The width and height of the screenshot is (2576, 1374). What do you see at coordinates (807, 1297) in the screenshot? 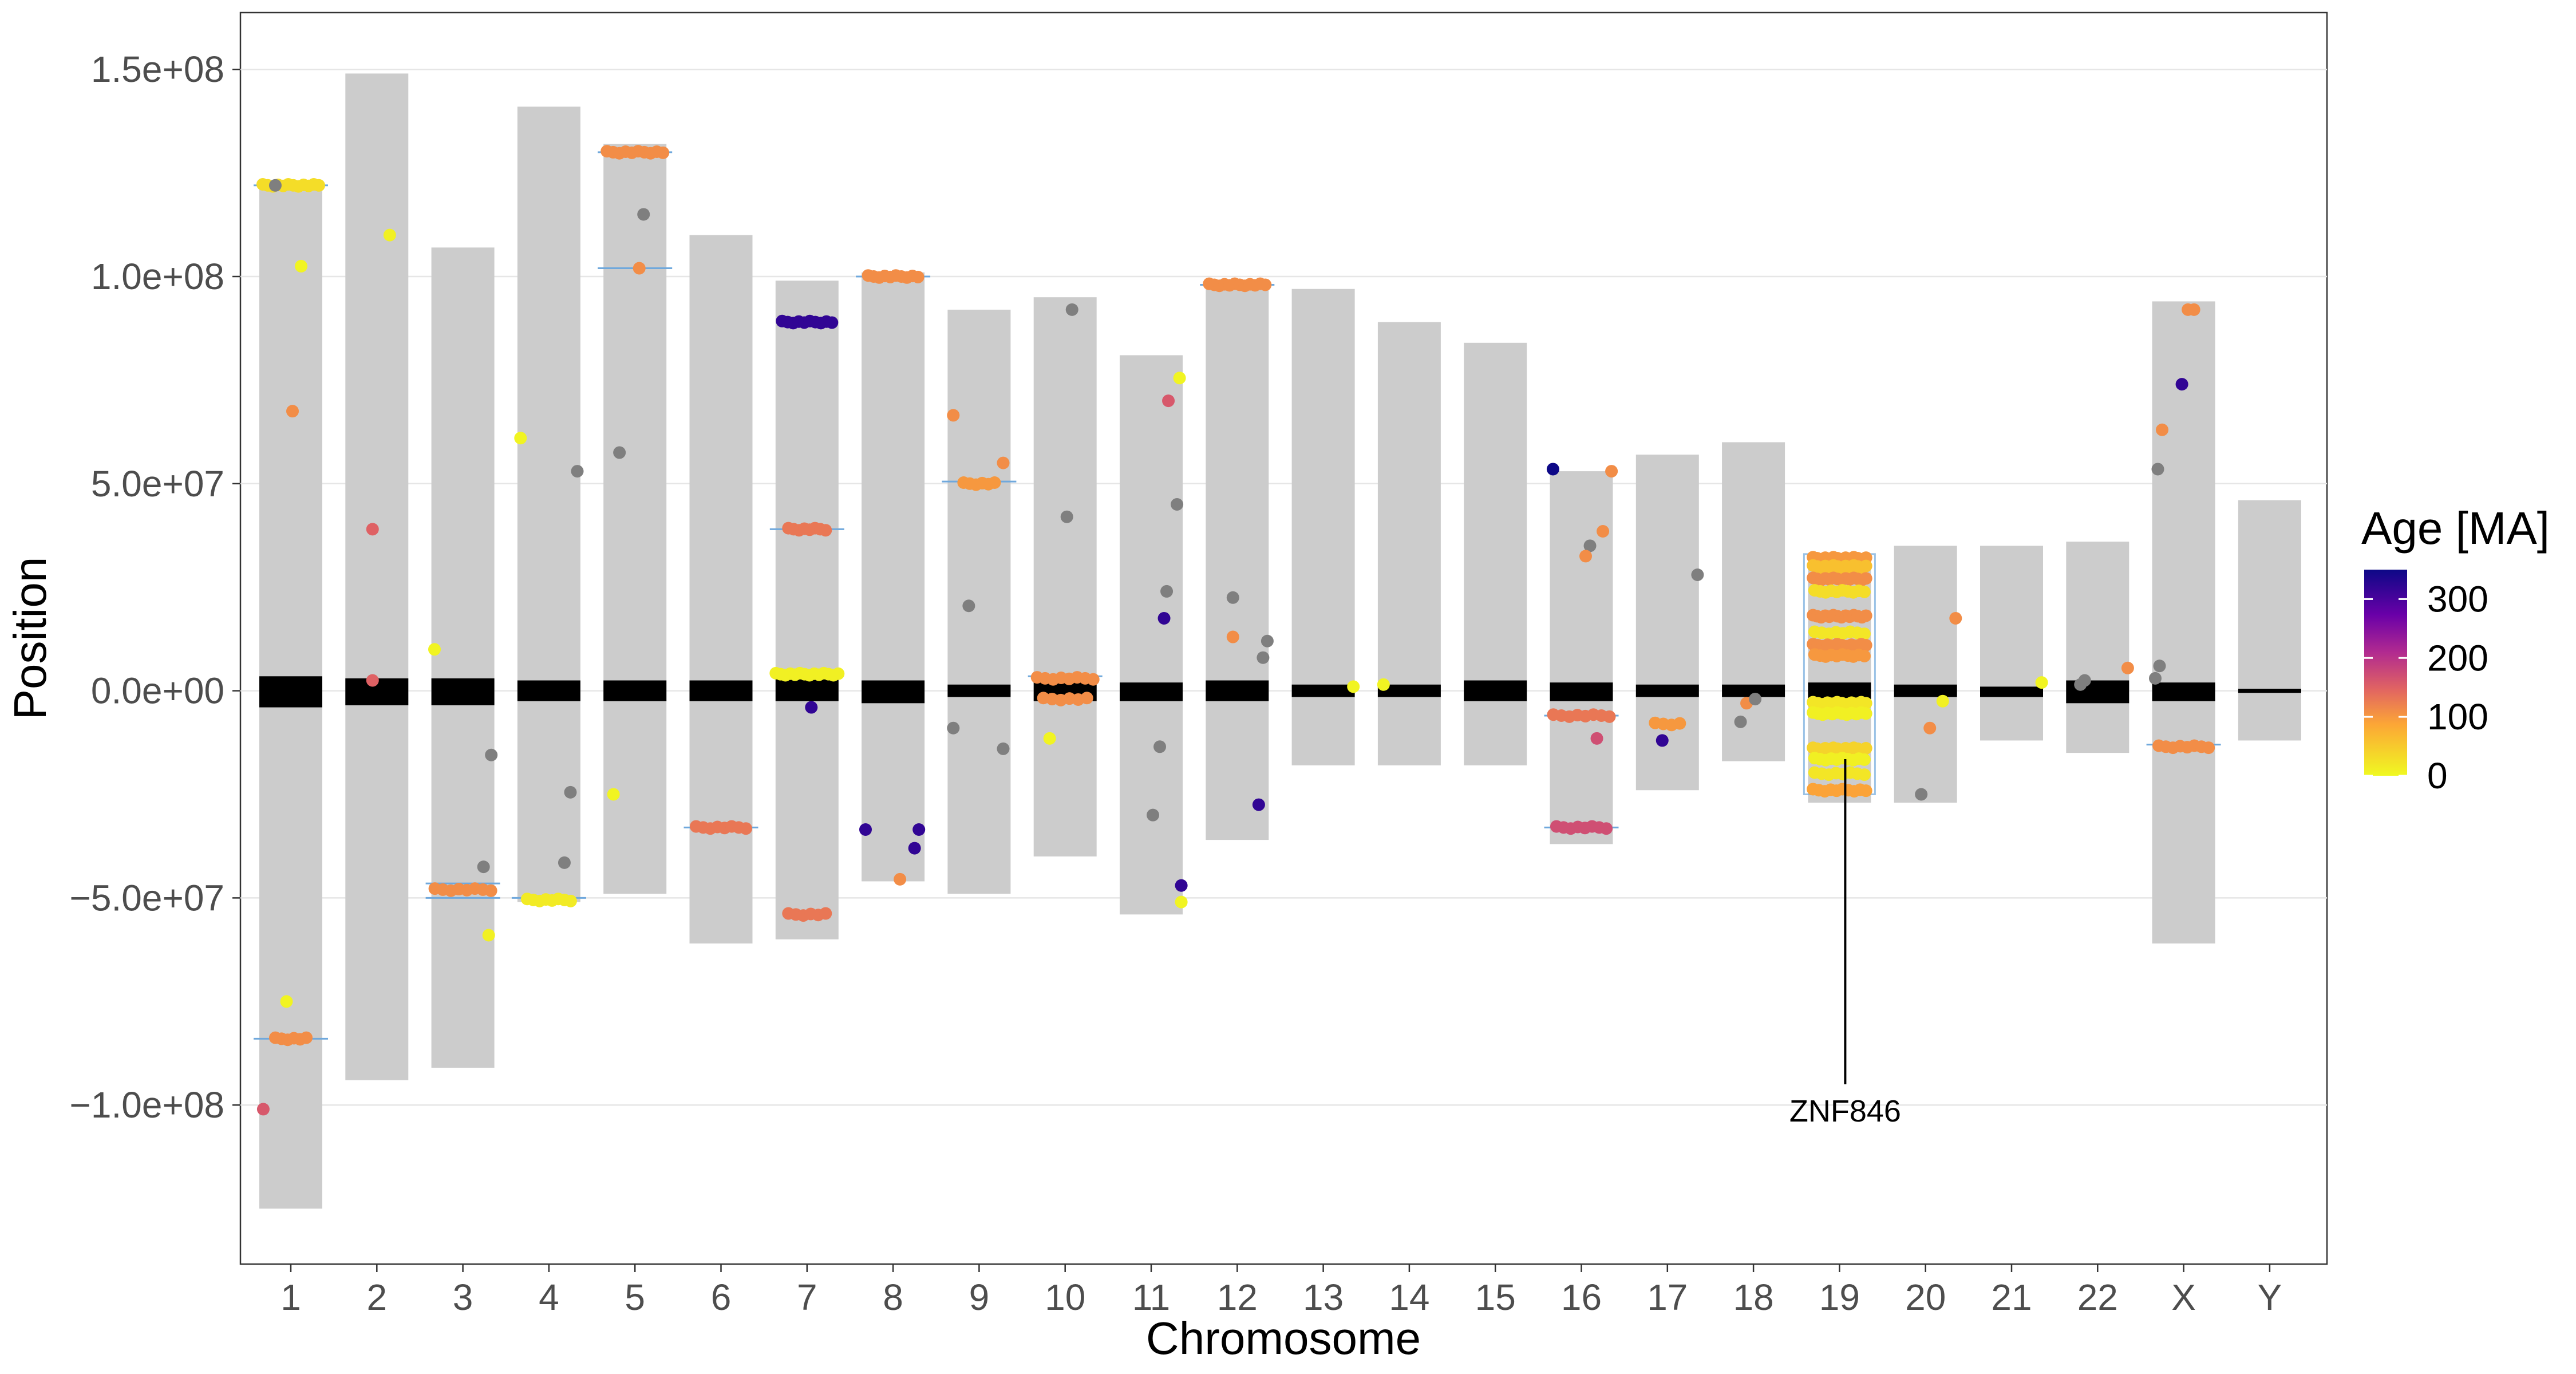
I see `x-tick-label: 7` at bounding box center [807, 1297].